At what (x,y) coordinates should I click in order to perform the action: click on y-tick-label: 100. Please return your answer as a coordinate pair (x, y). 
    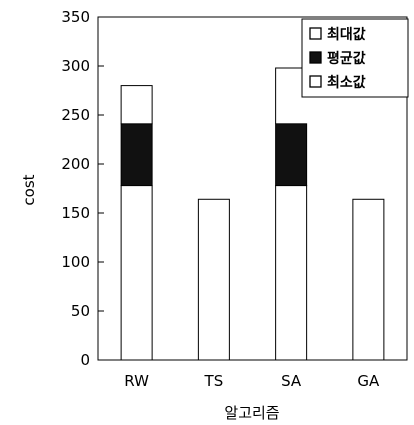
    Looking at the image, I should click on (75, 262).